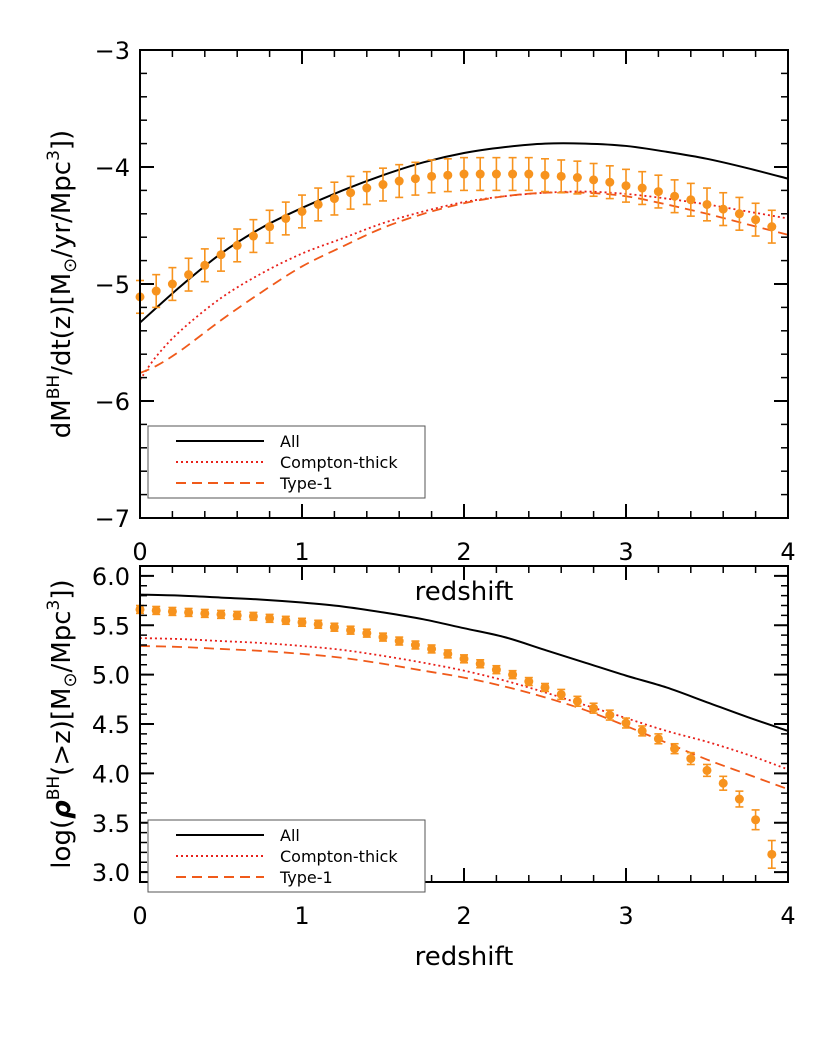  Describe the element at coordinates (306, 483) in the screenshot. I see `legend-label: Type-1` at that location.